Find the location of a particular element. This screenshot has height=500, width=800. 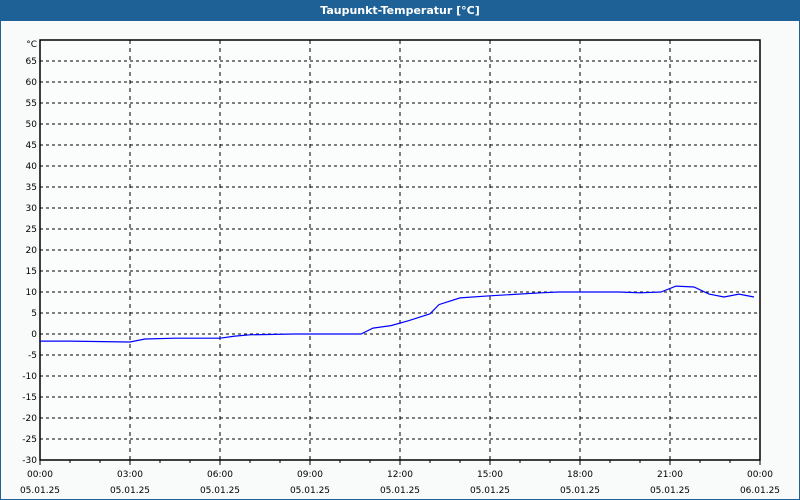

y-tick-label: 60 is located at coordinates (32, 83).